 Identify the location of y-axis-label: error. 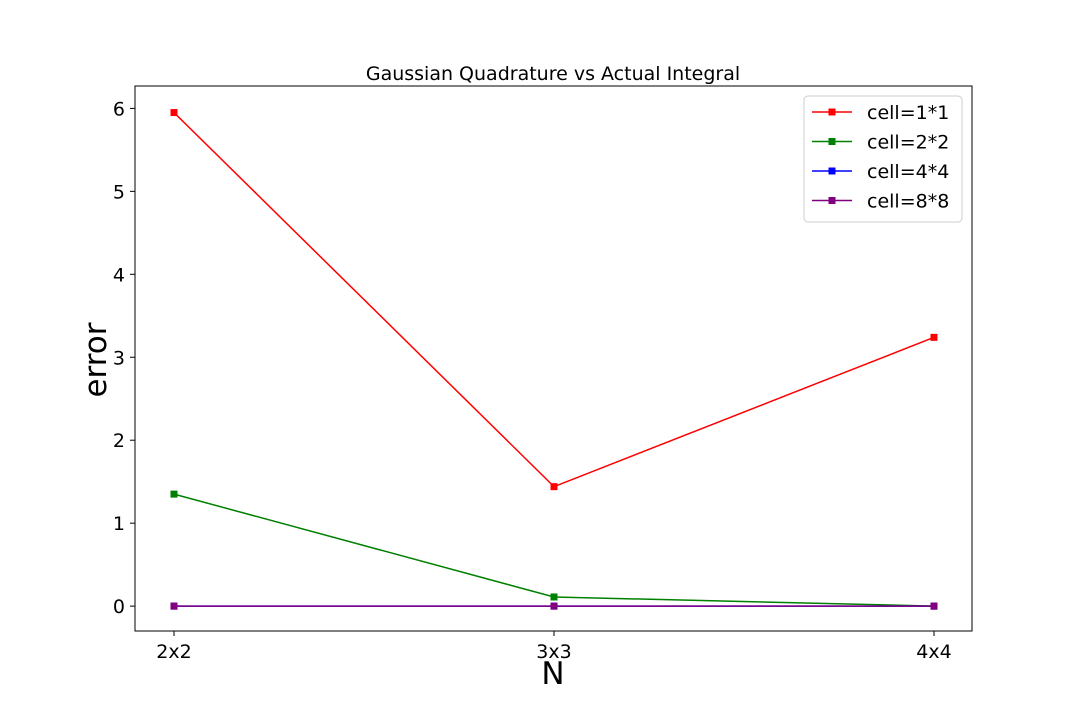
(96, 359).